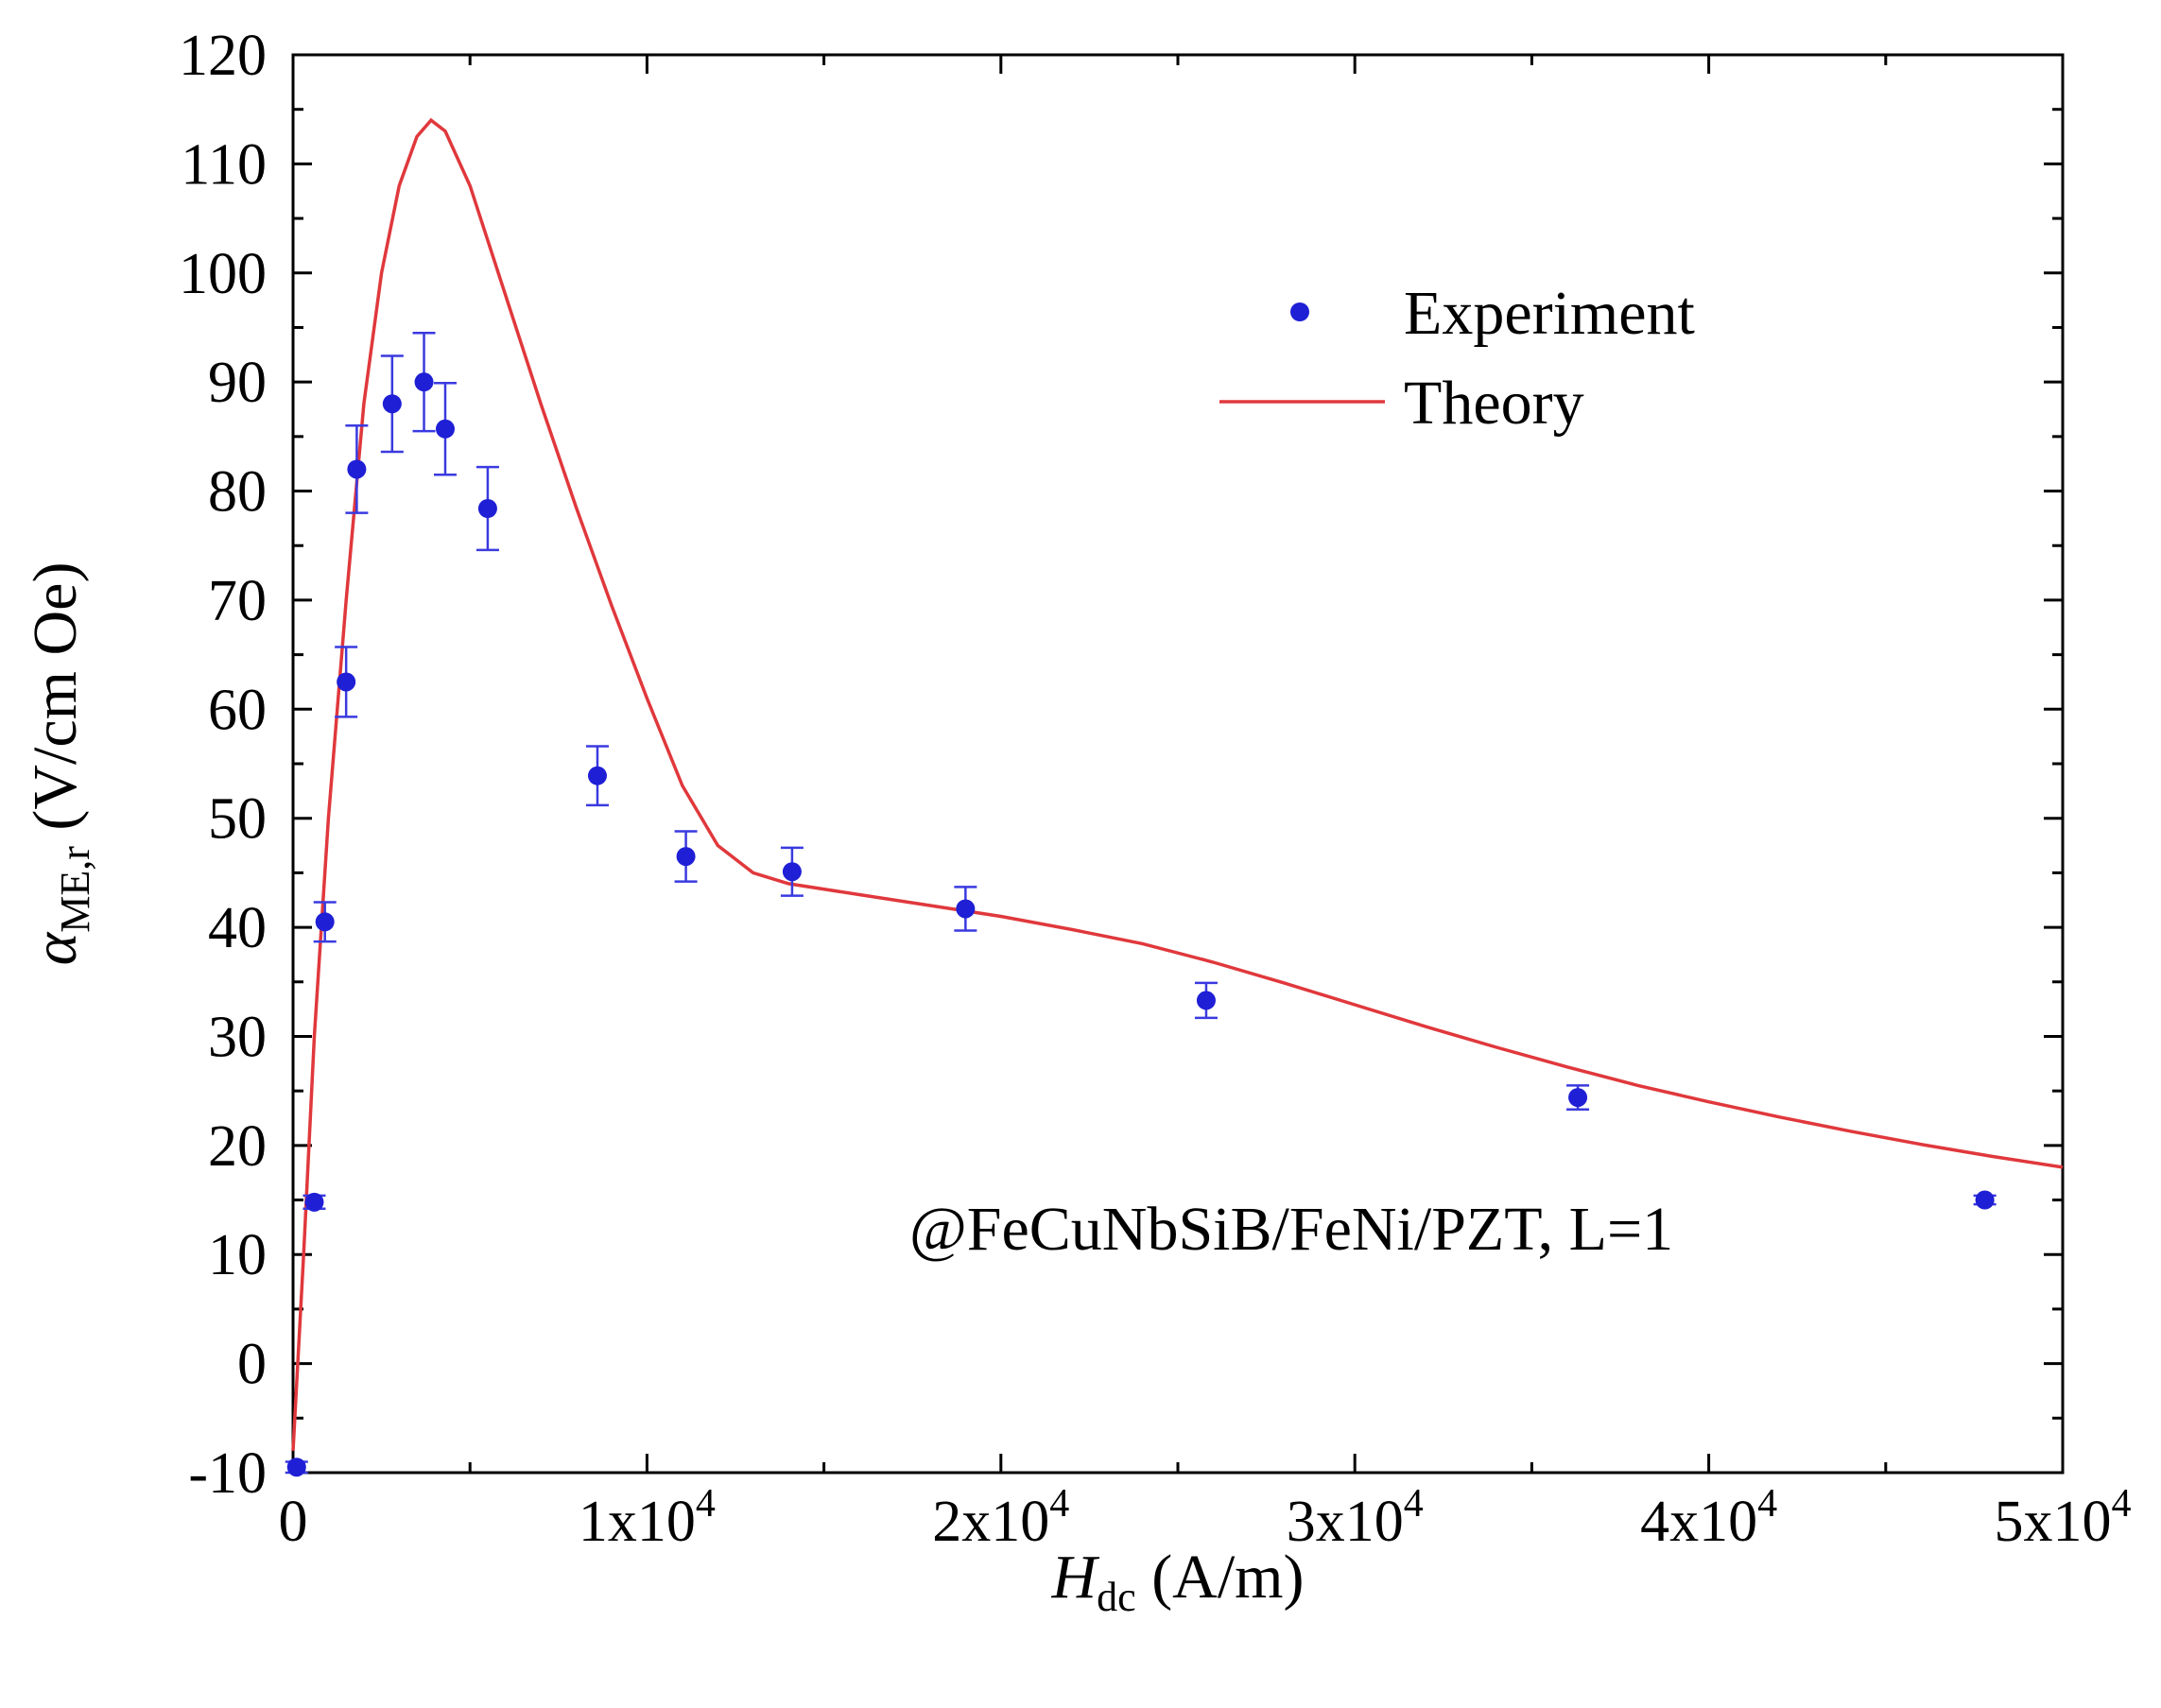 The image size is (2161, 1708). Describe the element at coordinates (1698, 1522) in the screenshot. I see `x-tick-label-base: 4x10` at that location.